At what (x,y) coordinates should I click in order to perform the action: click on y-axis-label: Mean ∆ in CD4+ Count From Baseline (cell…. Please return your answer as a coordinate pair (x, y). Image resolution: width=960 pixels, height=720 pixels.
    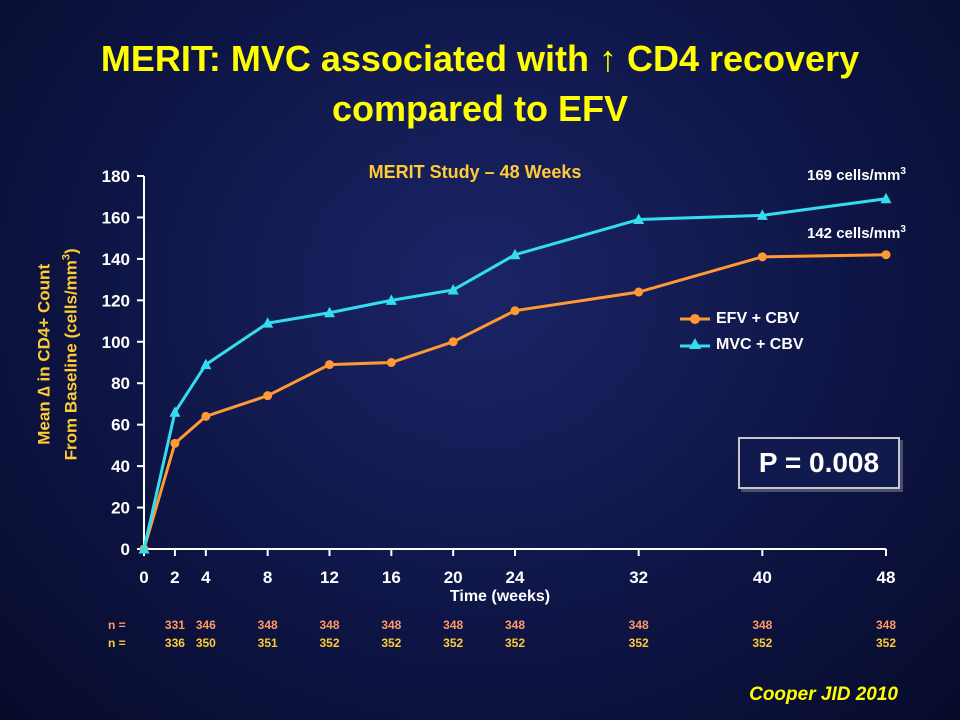
    Looking at the image, I should click on (58, 354).